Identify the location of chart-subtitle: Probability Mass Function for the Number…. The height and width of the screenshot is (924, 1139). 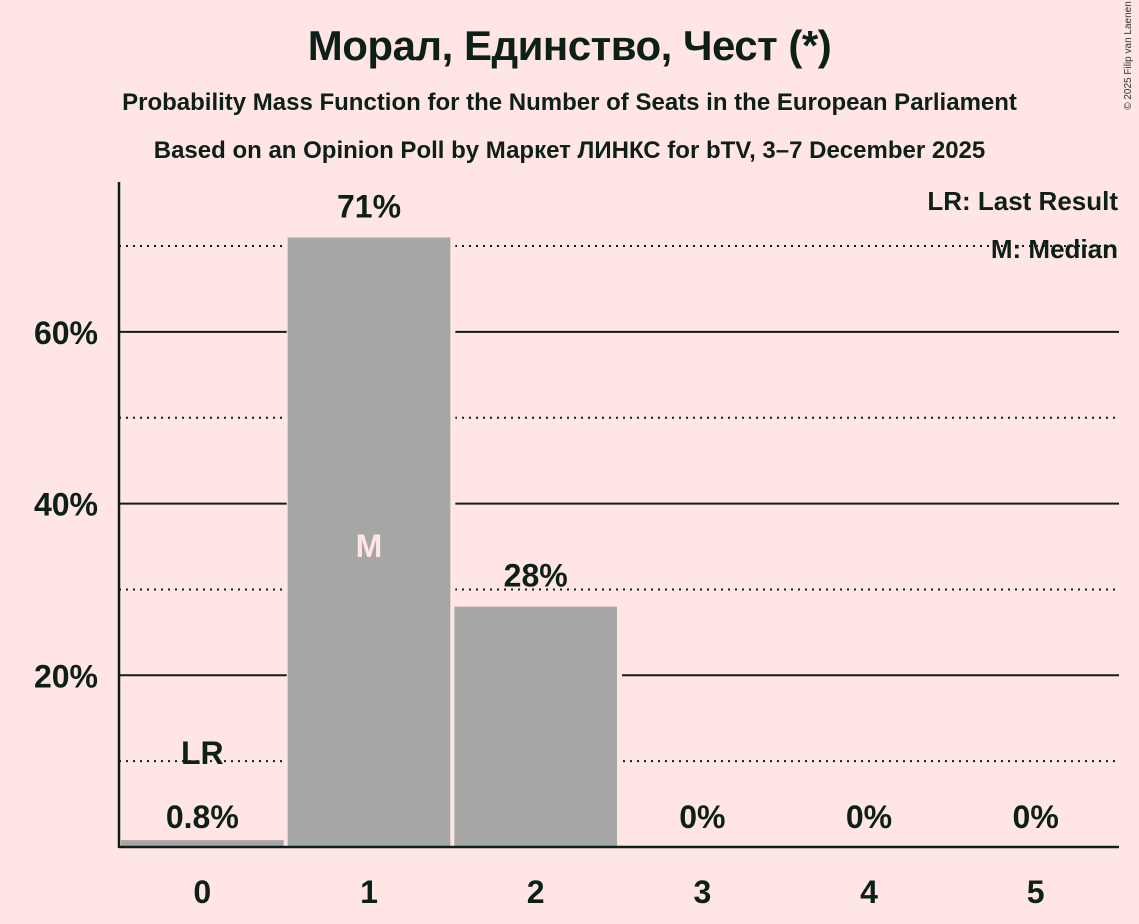
(569, 102).